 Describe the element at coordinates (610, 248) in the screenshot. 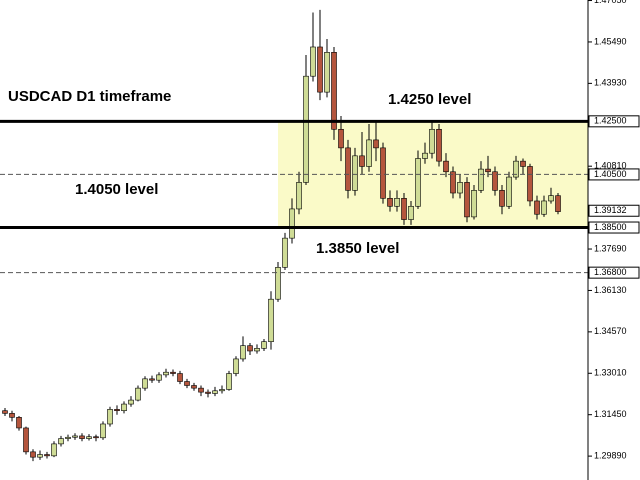

I see `y-tick-label: 1.37690` at that location.